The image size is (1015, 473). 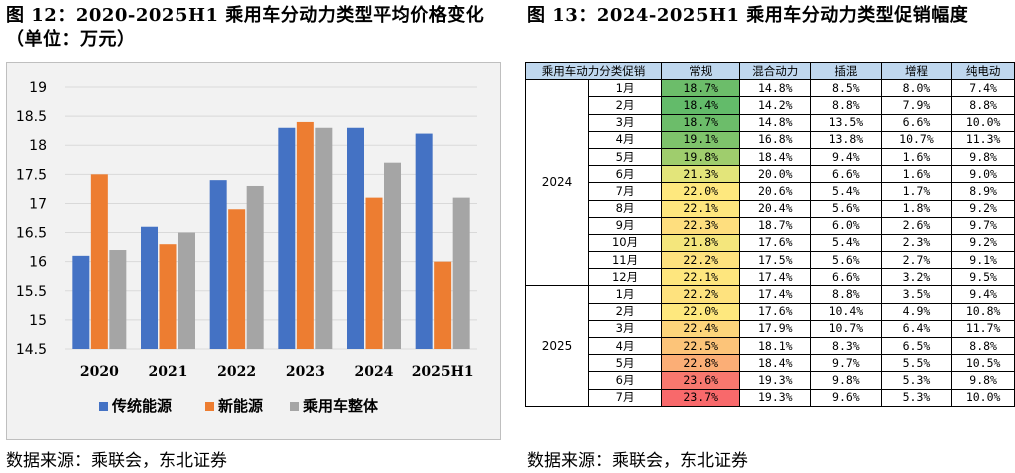 I want to click on table-row: 4月 19.1% 16.8% 13.8% 10.7% 11.3%, so click(x=770, y=139).